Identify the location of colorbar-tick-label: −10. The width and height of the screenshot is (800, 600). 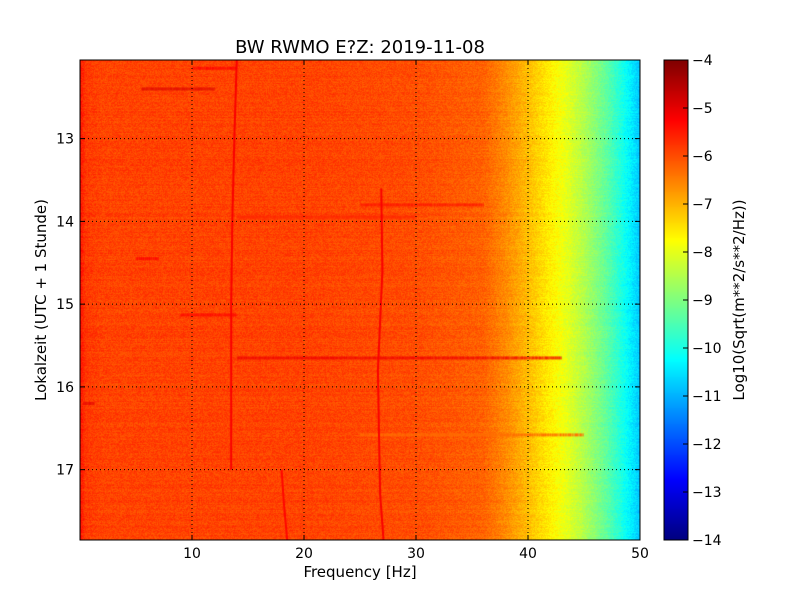
(707, 349).